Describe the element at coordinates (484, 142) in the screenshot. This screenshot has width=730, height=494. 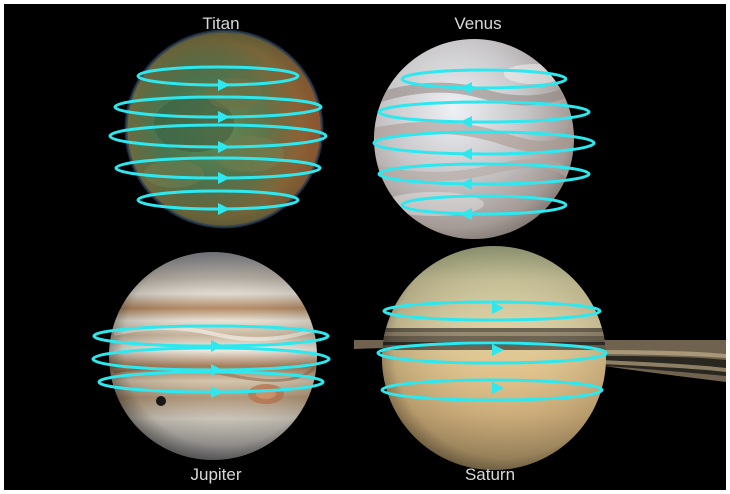
I see `venus-wind-arrows` at that location.